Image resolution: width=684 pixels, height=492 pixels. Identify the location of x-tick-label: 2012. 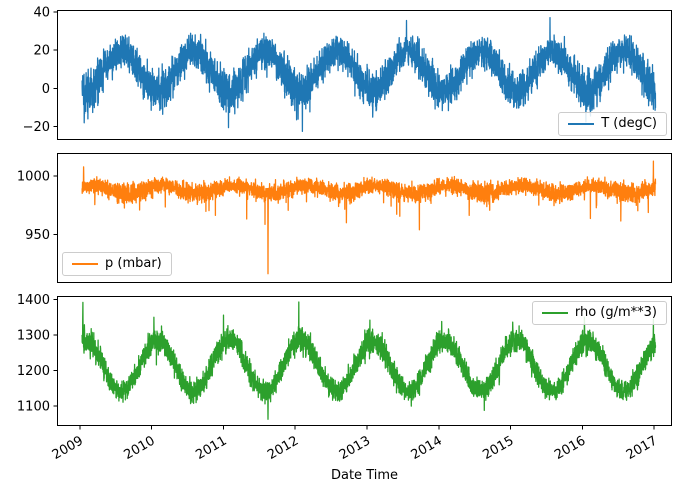
(283, 448).